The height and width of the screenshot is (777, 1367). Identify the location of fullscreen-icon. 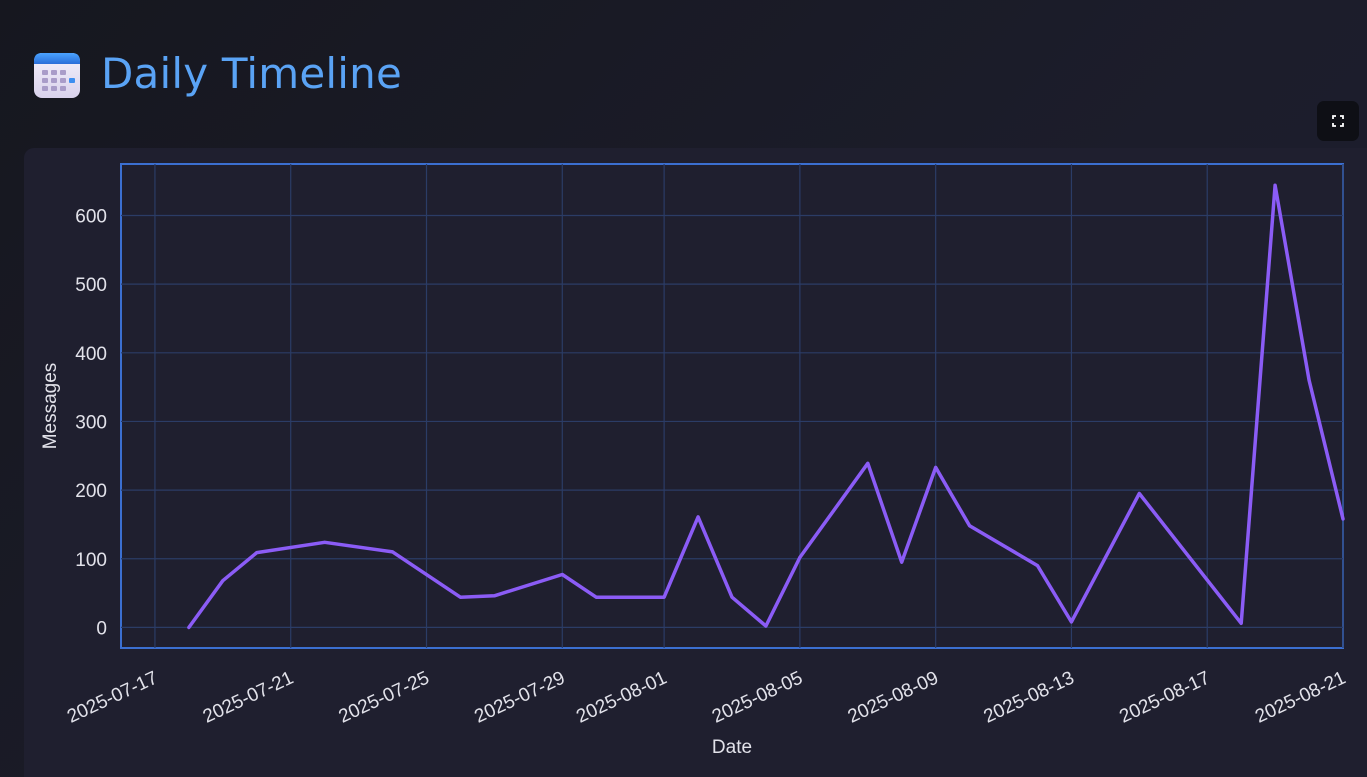
(1338, 121).